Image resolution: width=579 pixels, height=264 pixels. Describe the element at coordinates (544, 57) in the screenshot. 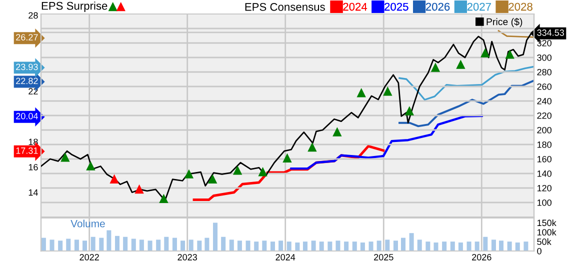

I see `y2-tick-label: 300` at that location.